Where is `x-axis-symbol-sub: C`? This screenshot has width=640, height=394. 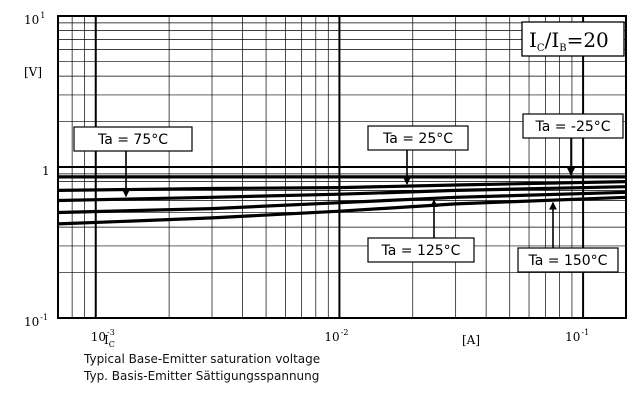
x-axis-symbol-sub: C is located at coordinates (112, 344).